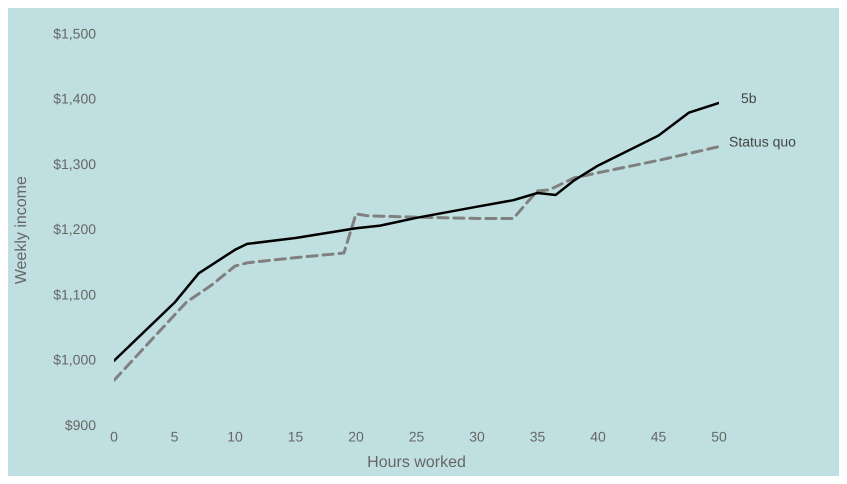 The image size is (847, 484). Describe the element at coordinates (598, 436) in the screenshot. I see `x-tick-label: 40` at that location.